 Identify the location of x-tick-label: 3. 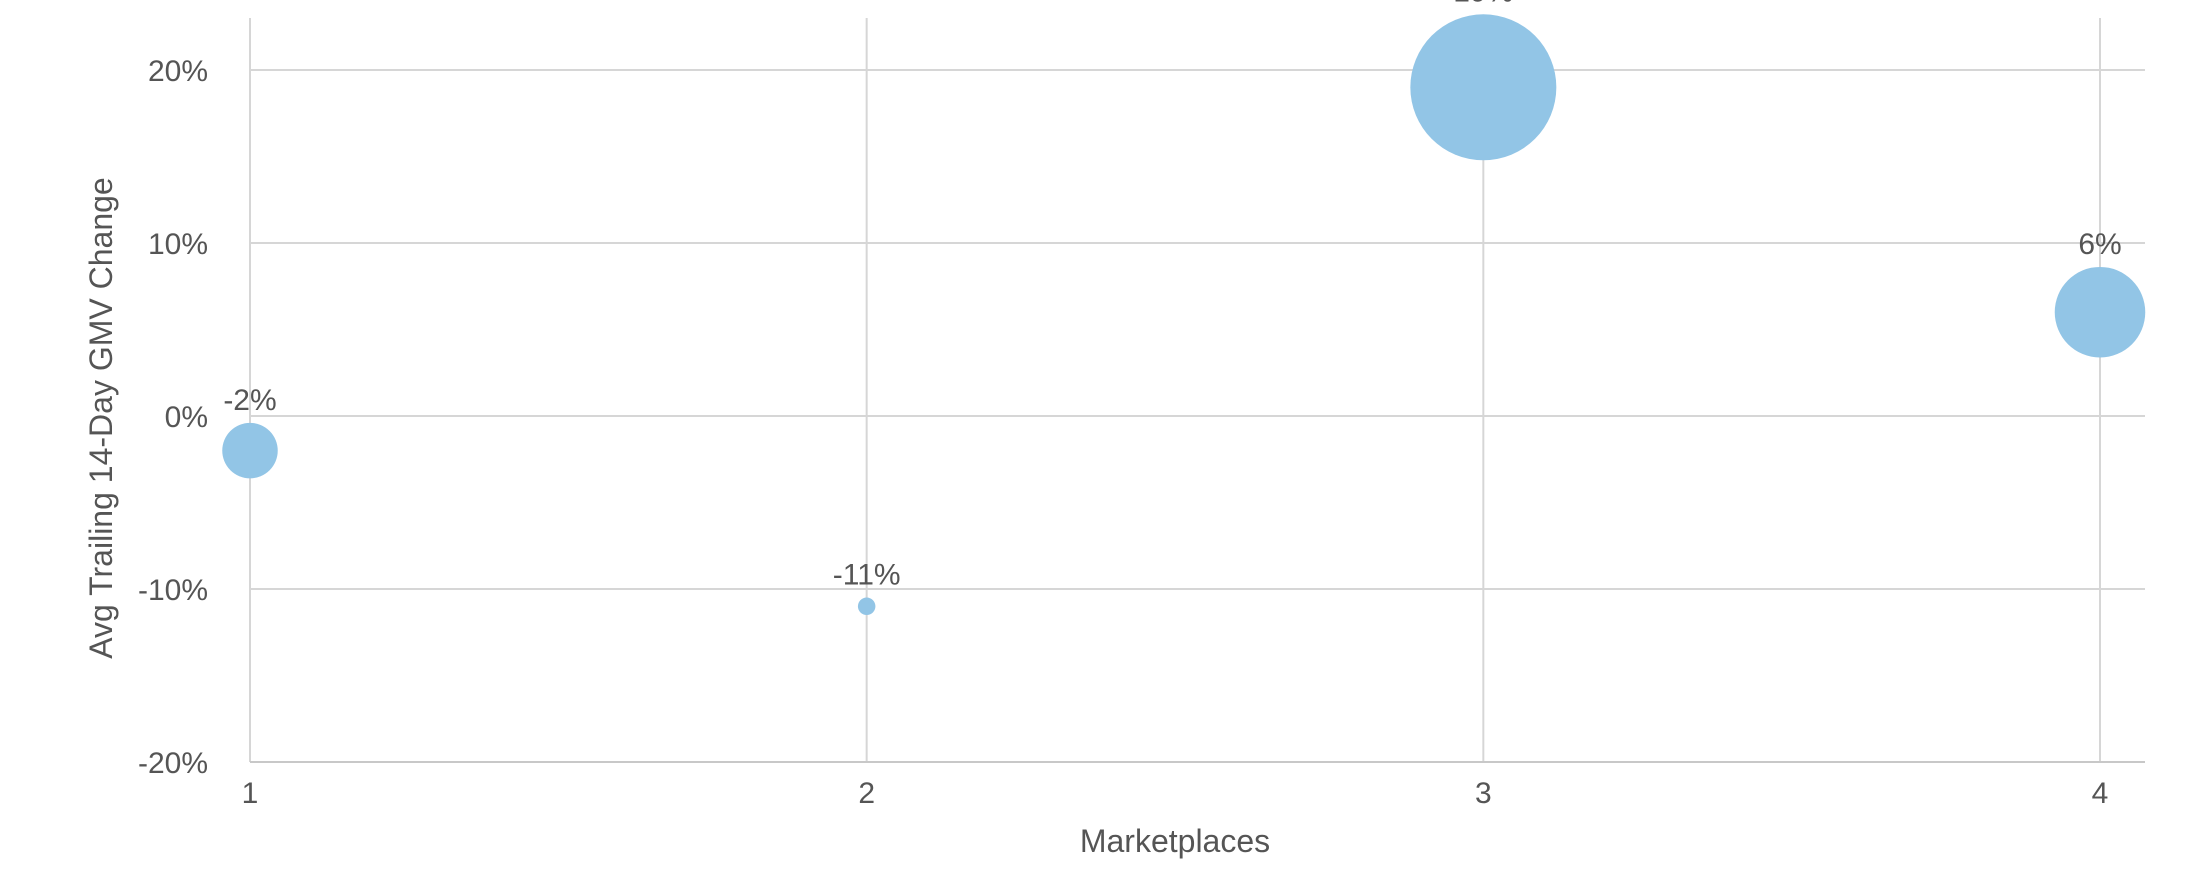
(1483, 793).